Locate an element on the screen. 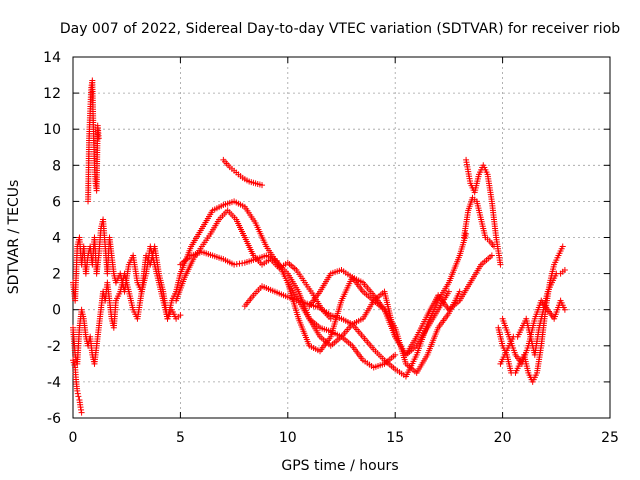 Image resolution: width=640 pixels, height=480 pixels. y-tick-label: 12 is located at coordinates (52, 94).